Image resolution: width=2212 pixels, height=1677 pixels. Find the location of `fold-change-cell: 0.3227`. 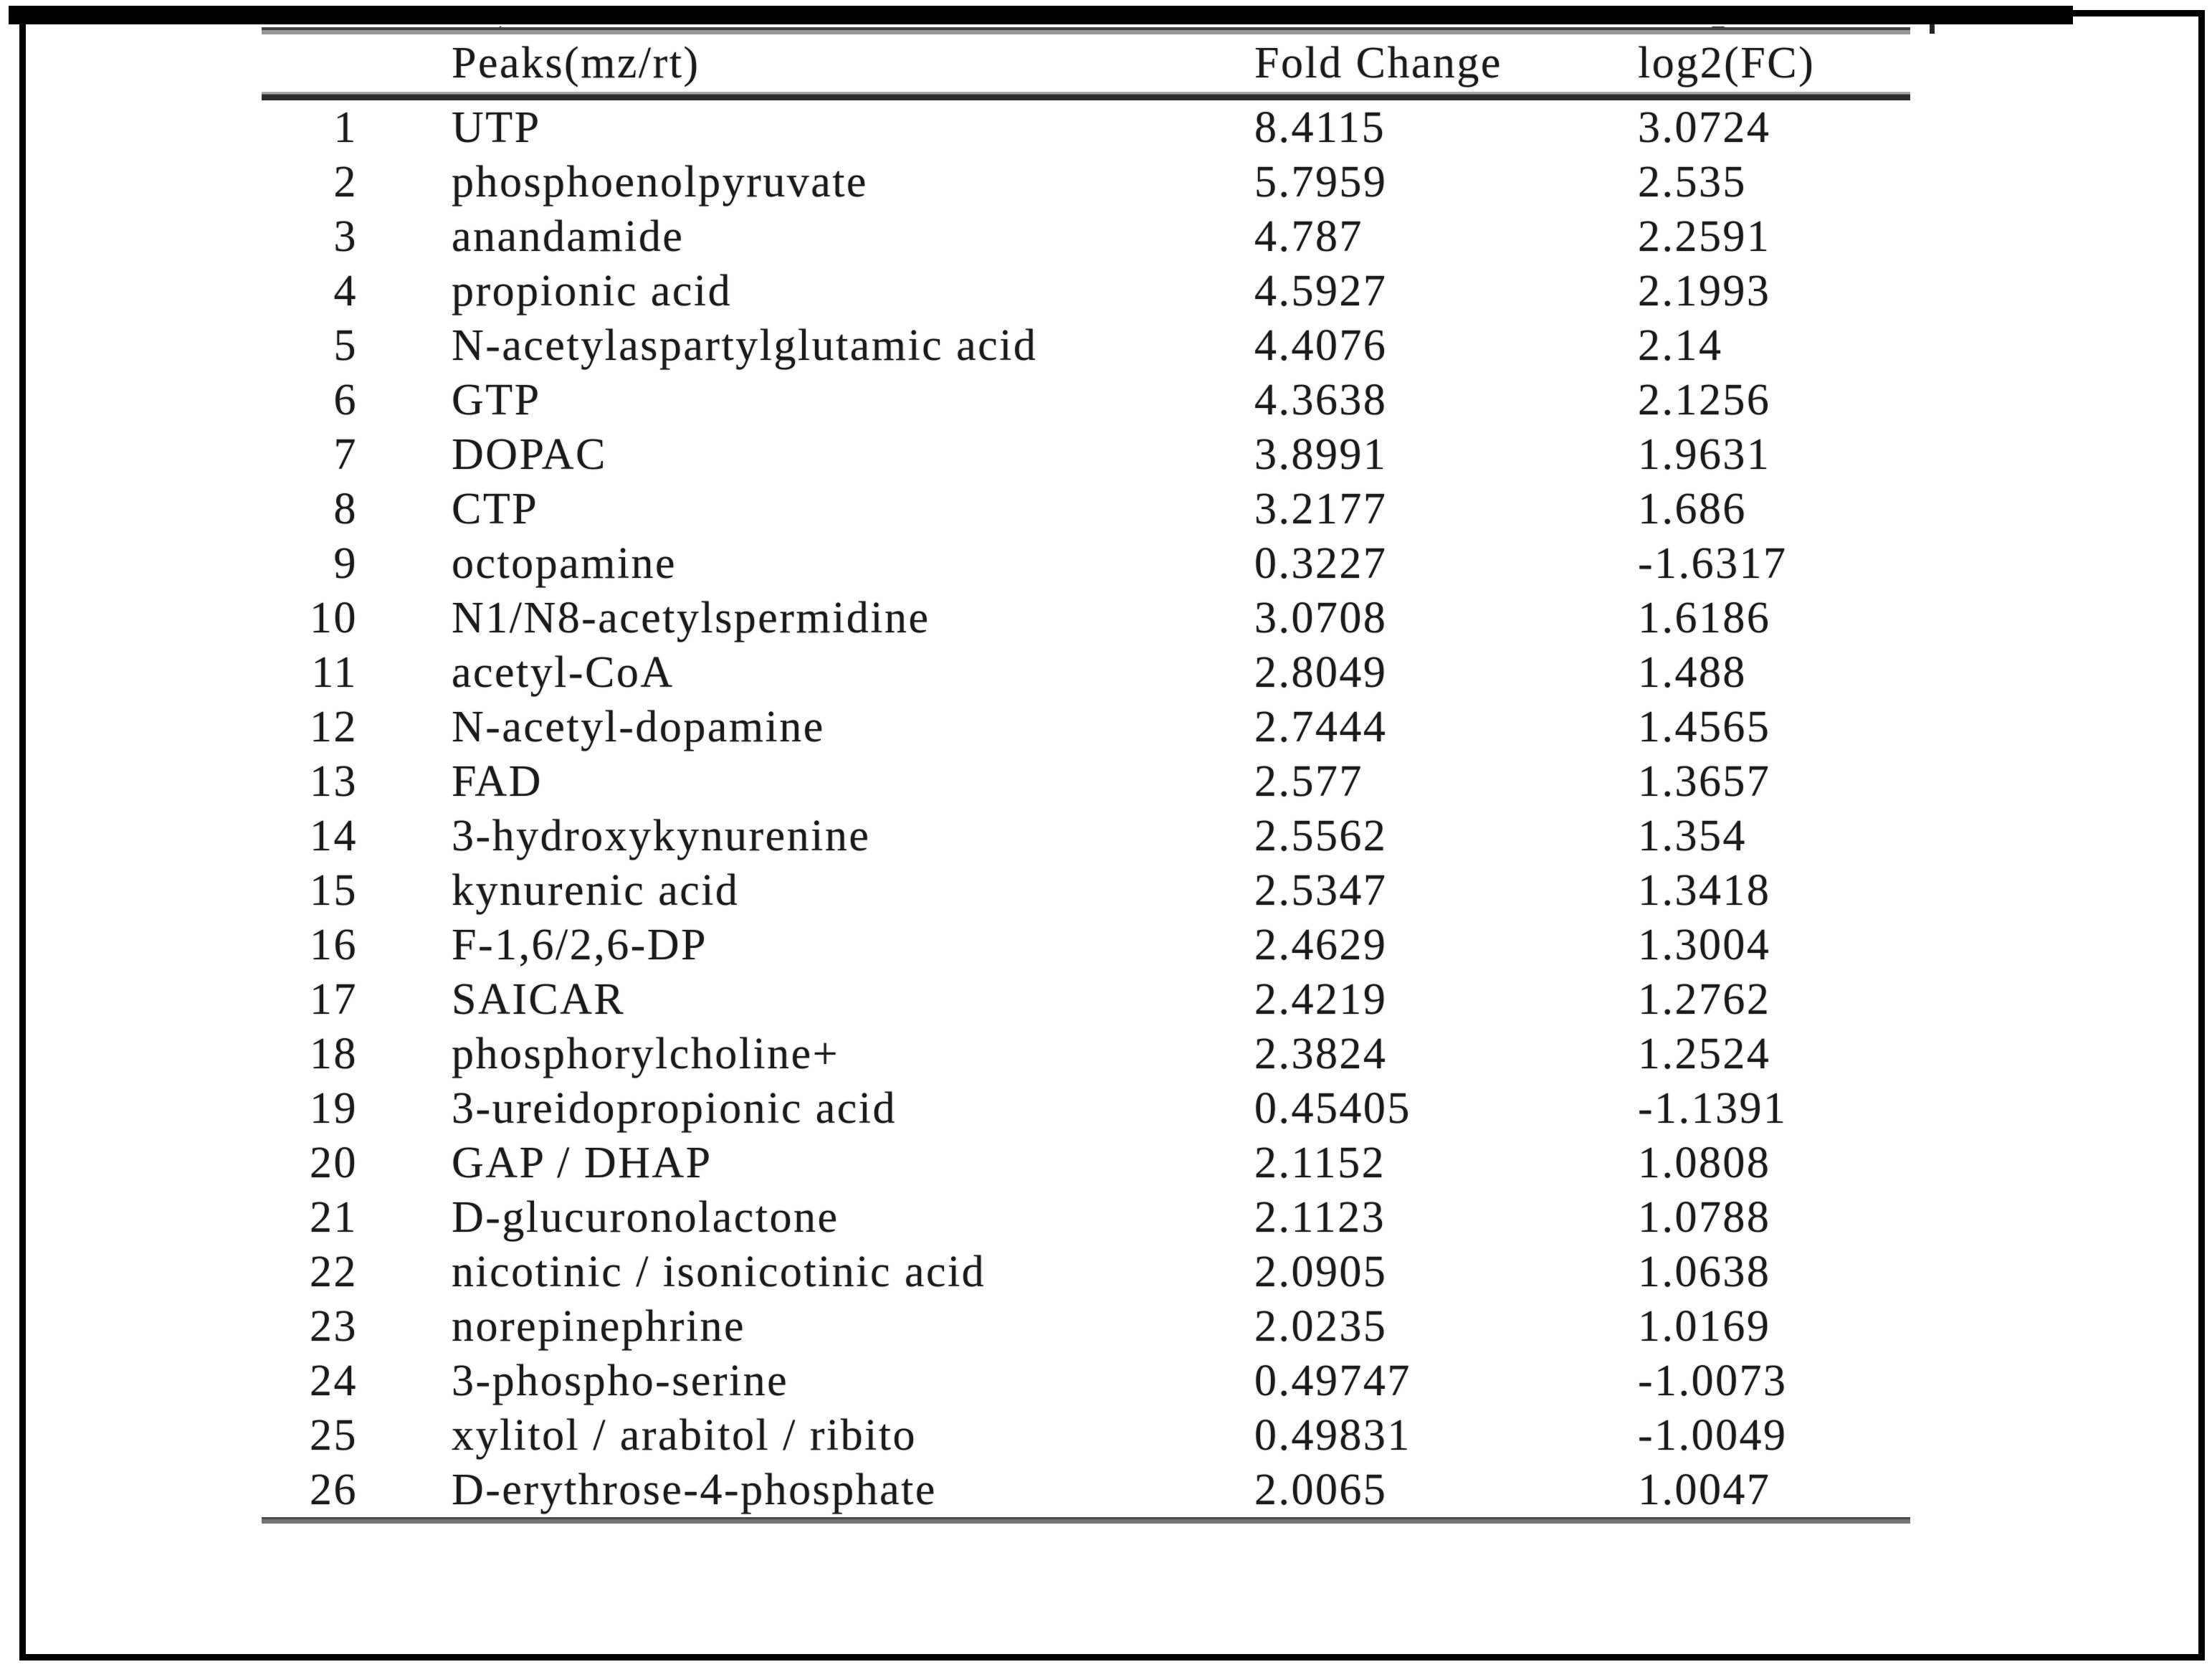

fold-change-cell: 0.3227 is located at coordinates (1321, 563).